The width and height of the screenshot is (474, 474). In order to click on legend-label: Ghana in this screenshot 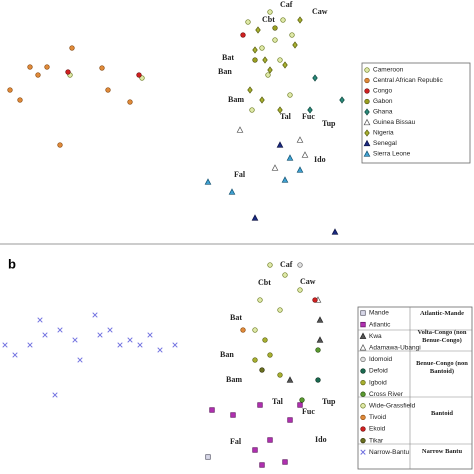, I will do `click(383, 112)`.